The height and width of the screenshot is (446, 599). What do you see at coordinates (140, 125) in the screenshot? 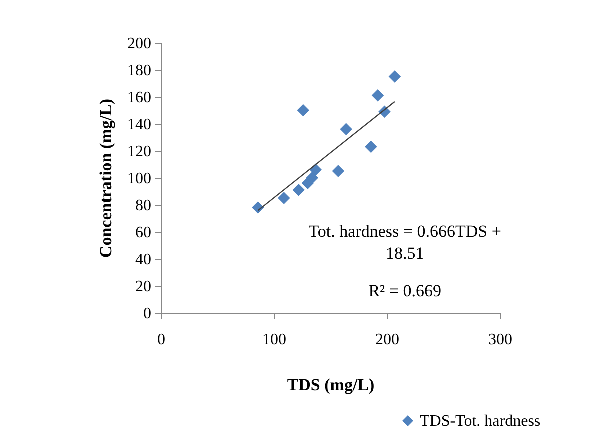
I see `y-tick-label: 140` at bounding box center [140, 125].